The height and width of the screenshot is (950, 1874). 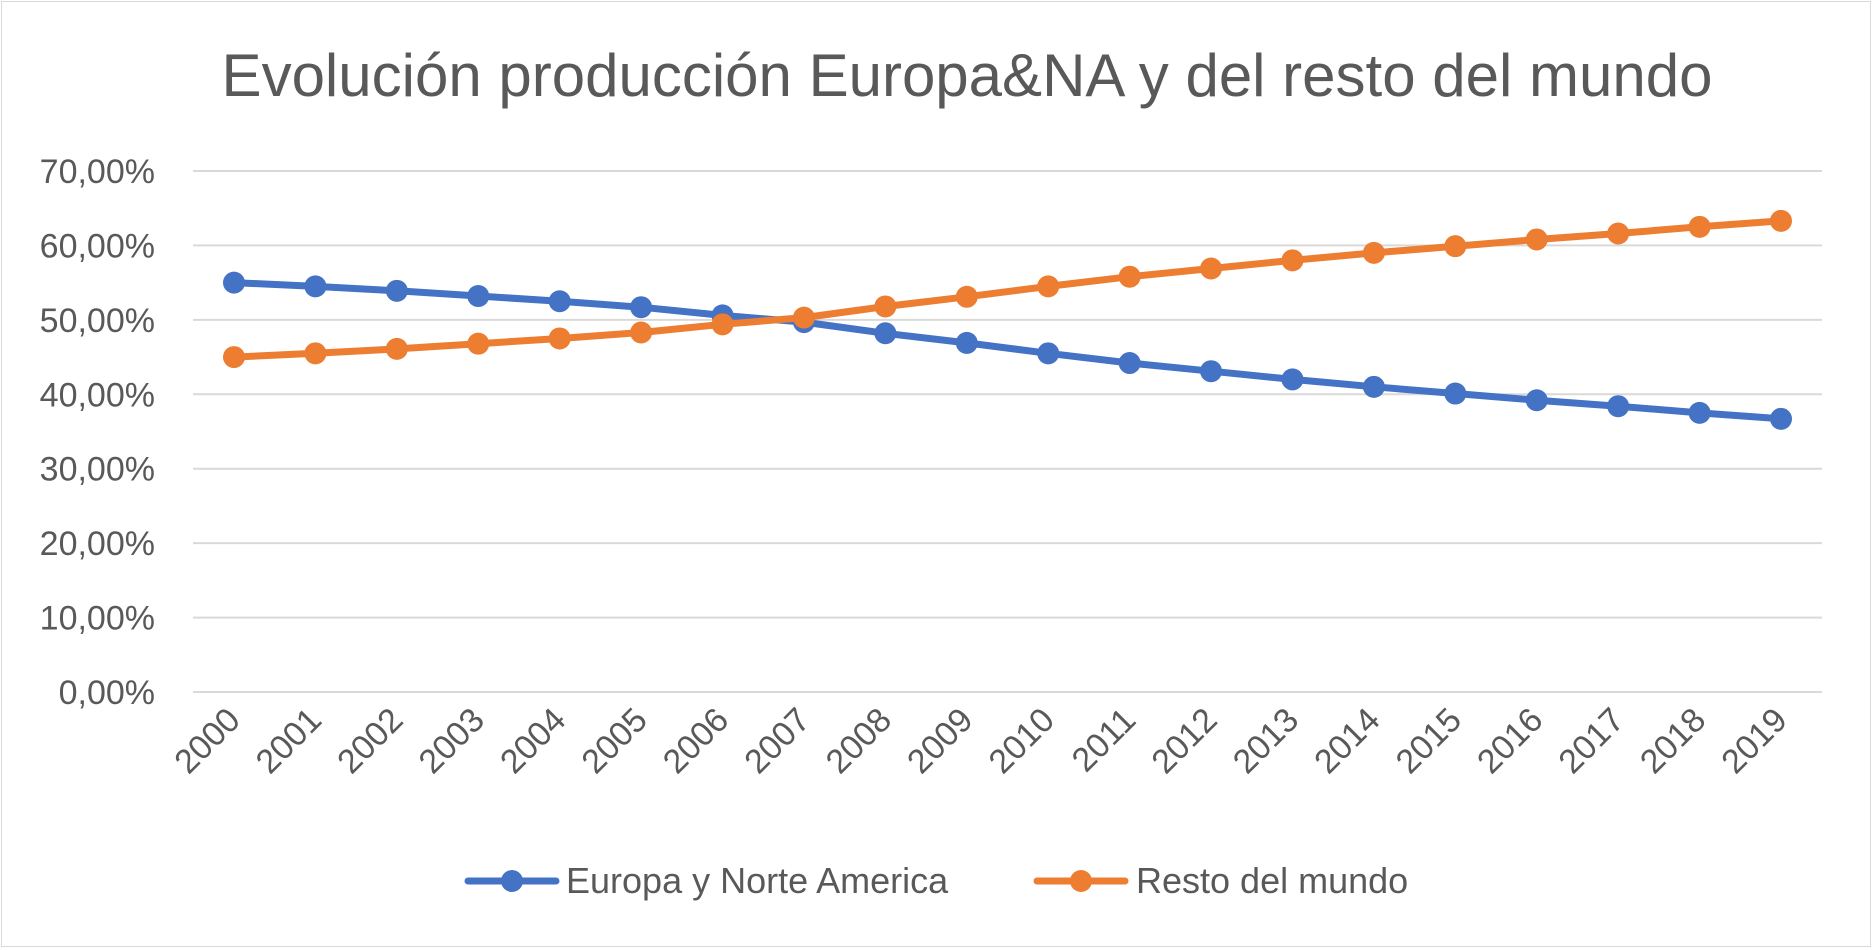 I want to click on x-tick-label: 2015, so click(x=1429, y=741).